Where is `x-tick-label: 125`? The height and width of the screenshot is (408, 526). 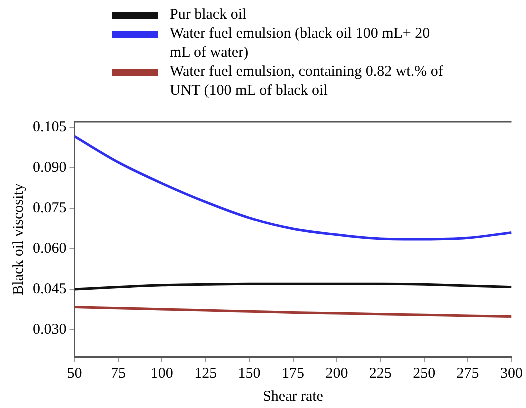 x-tick-label: 125 is located at coordinates (206, 374).